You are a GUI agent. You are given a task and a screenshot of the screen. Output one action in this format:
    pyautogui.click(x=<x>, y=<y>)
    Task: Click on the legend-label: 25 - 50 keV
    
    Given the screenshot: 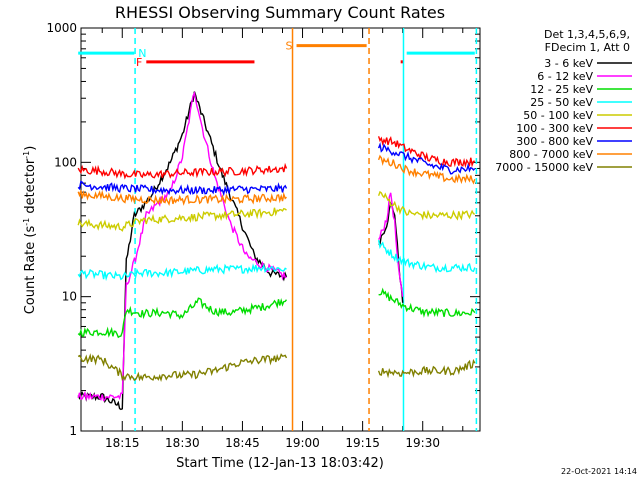 What is the action you would take?
    pyautogui.click(x=561, y=102)
    